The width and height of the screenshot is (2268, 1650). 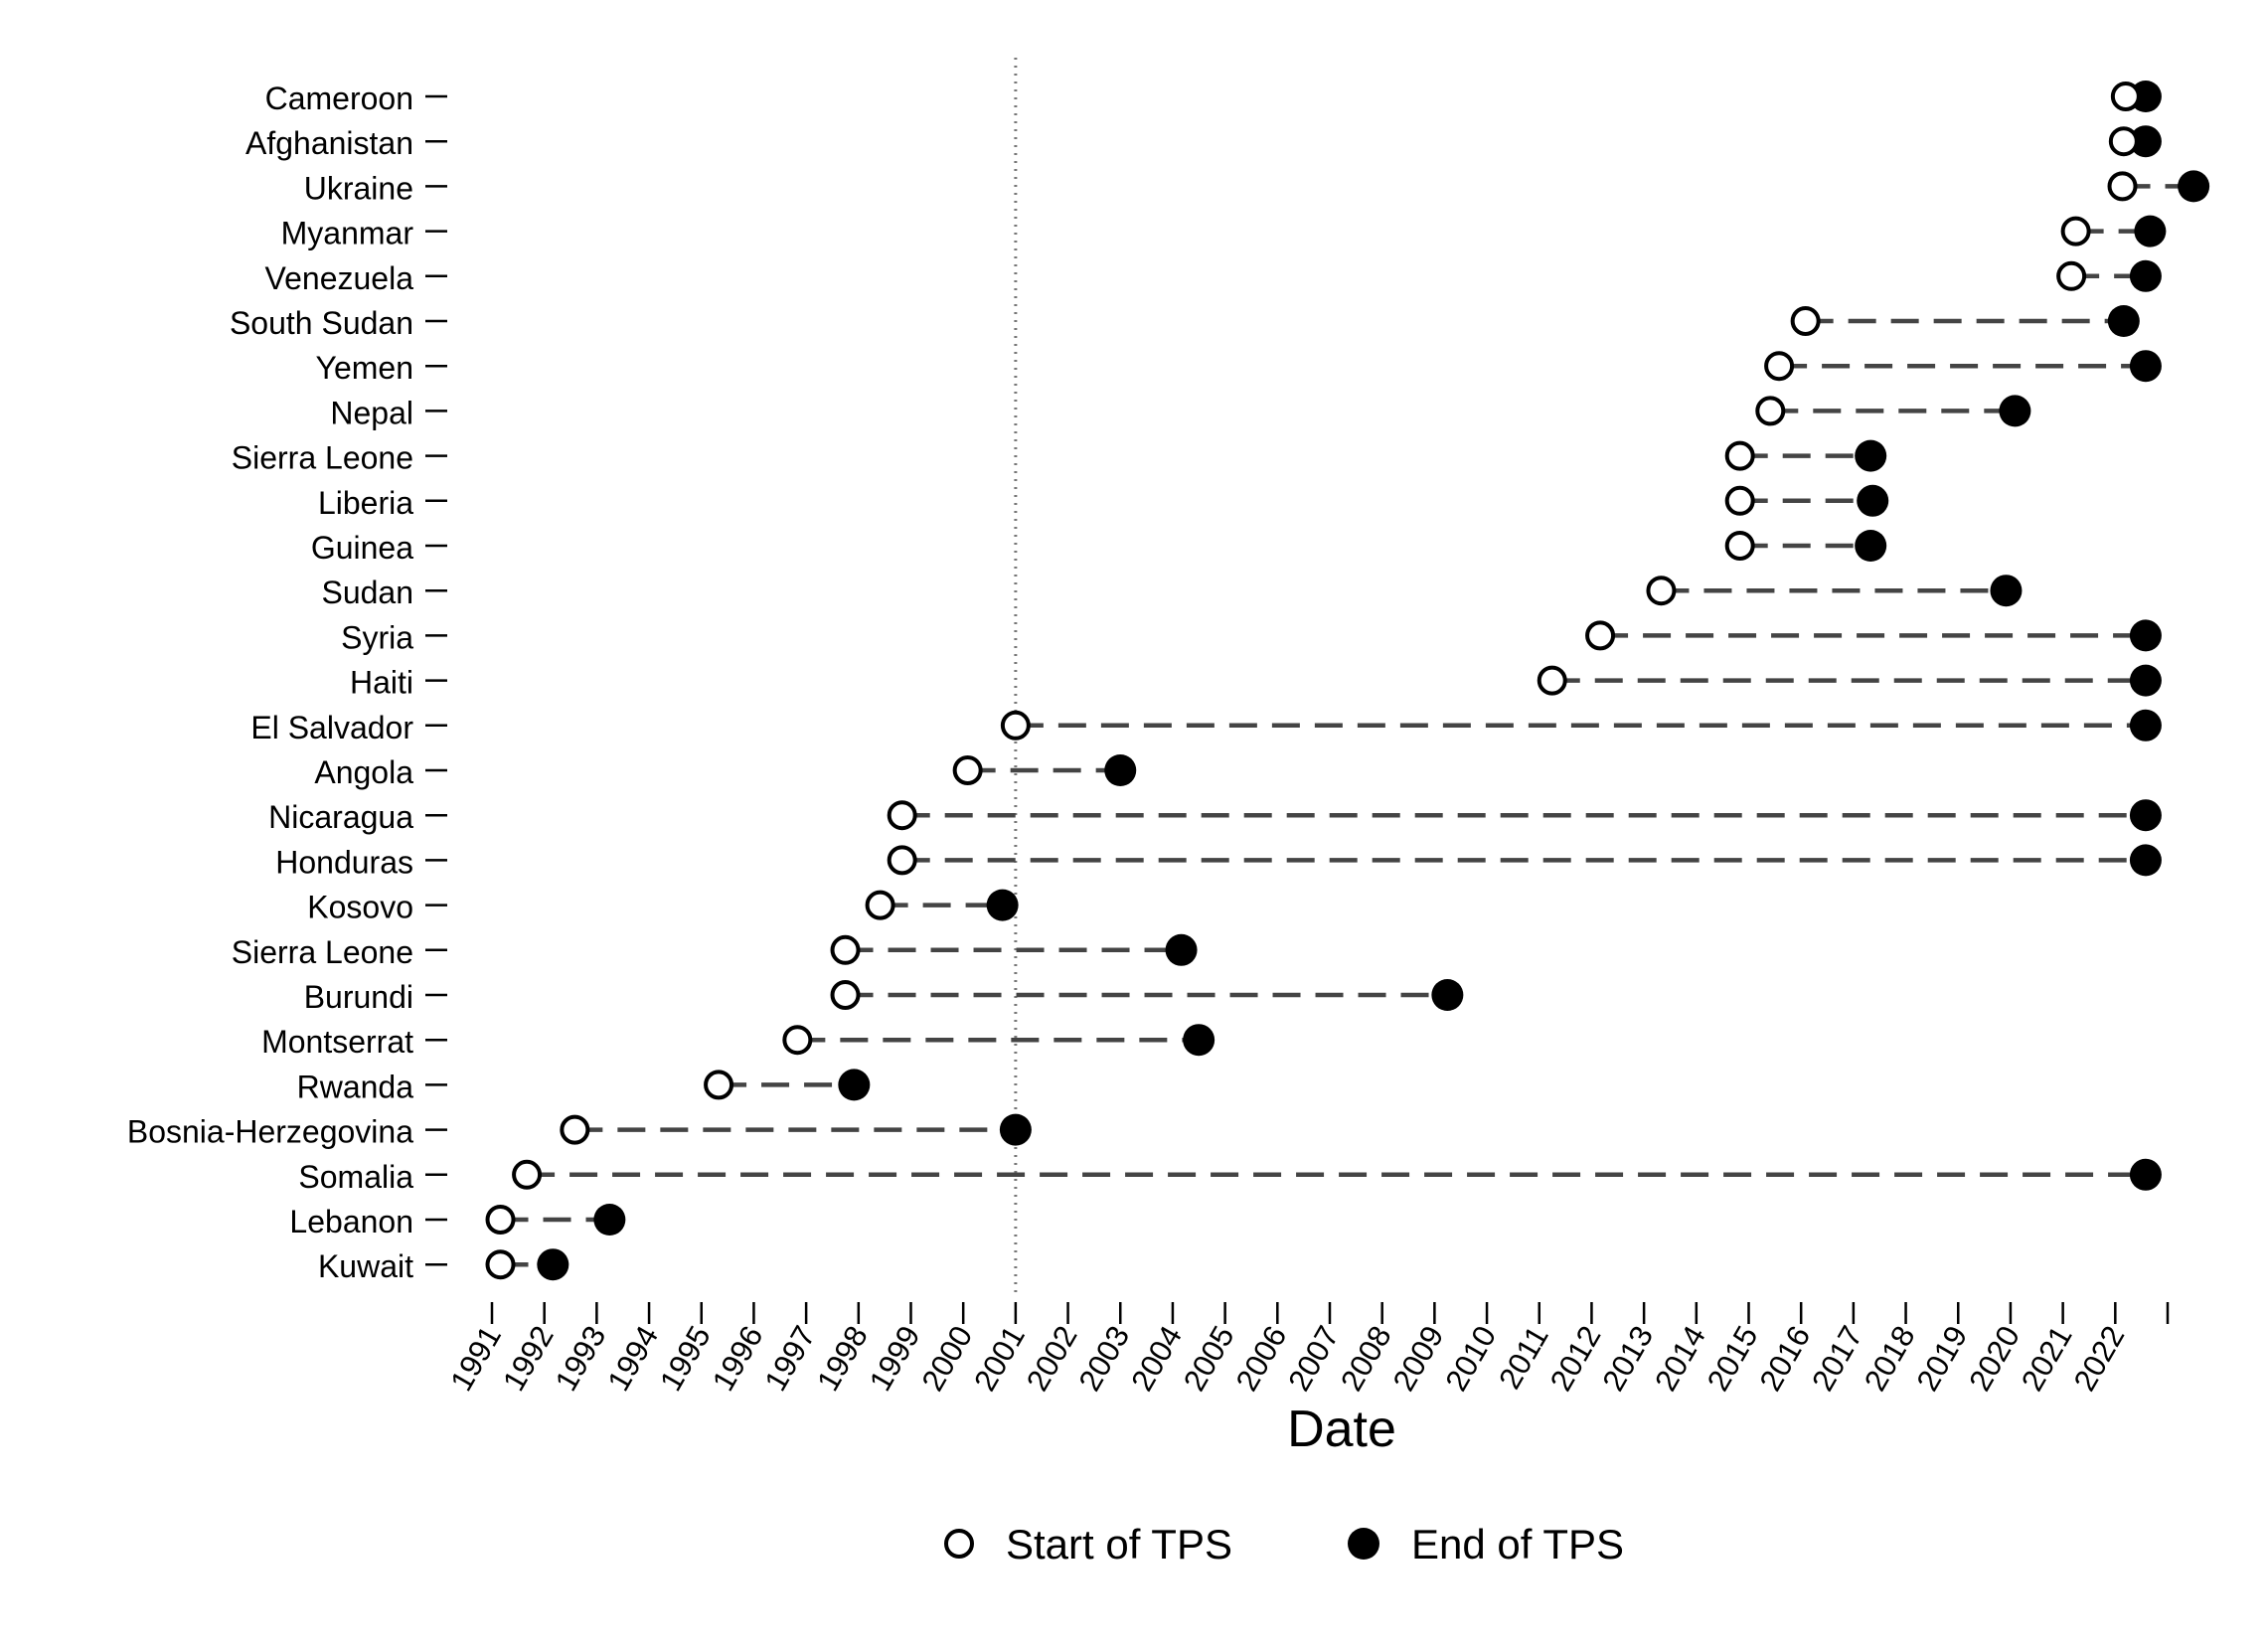 I want to click on legend-start-marker, so click(x=959, y=1544).